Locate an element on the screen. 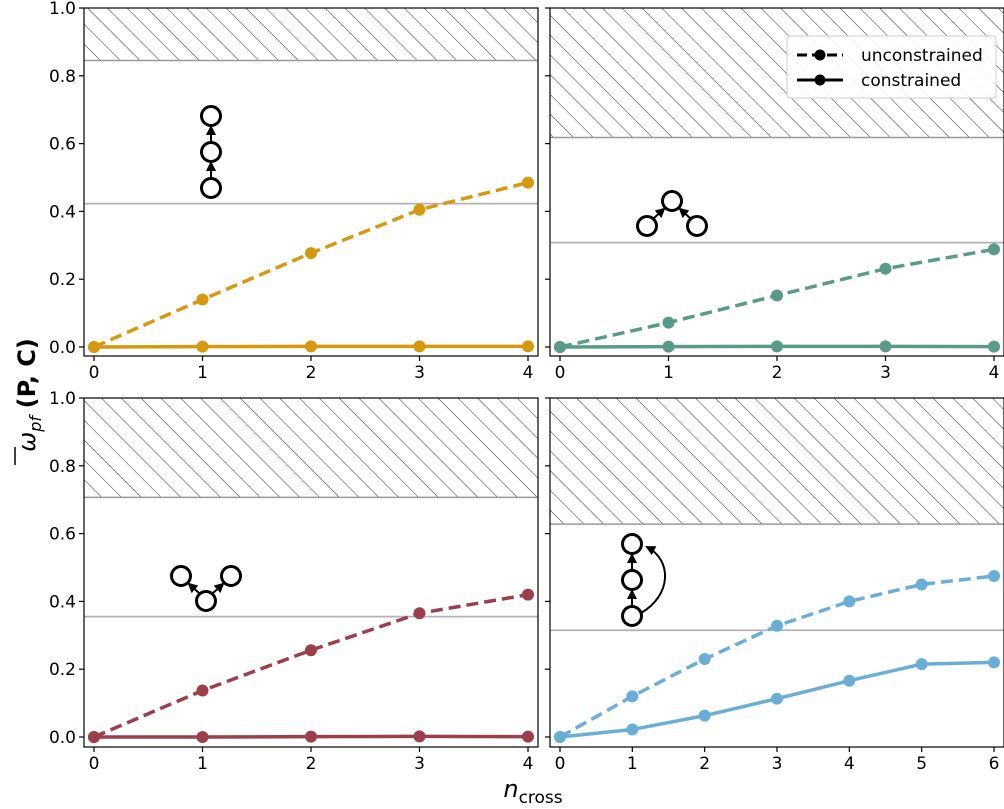 The width and height of the screenshot is (1004, 809). x-axis-title: ncross is located at coordinates (532, 791).